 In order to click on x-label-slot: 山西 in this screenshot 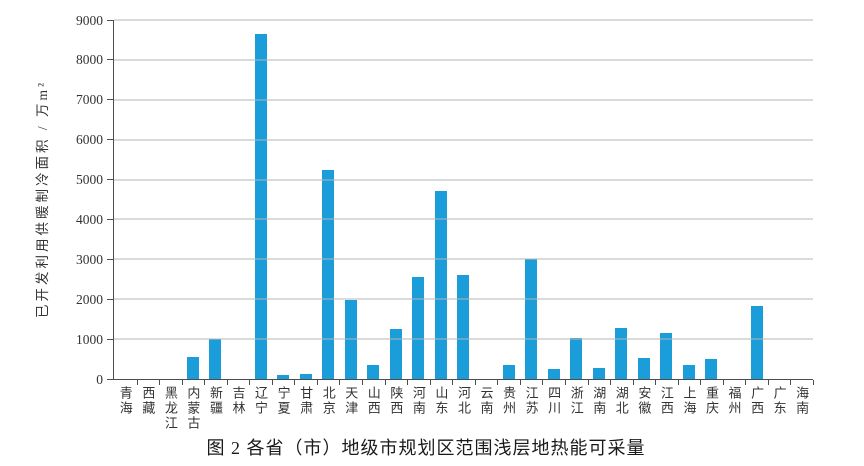, I will do `click(373, 408)`.